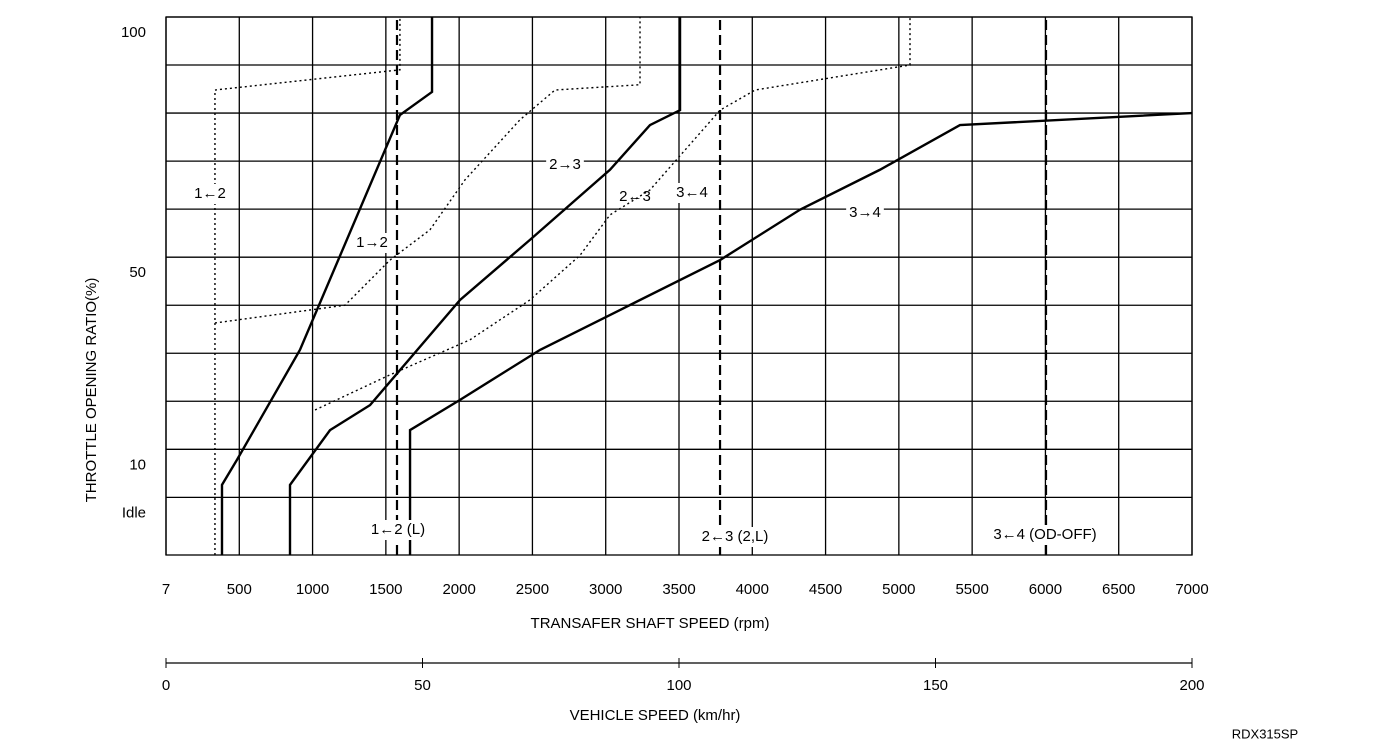 Image resolution: width=1376 pixels, height=748 pixels. What do you see at coordinates (898, 589) in the screenshot?
I see `x-tick-label: 5000` at bounding box center [898, 589].